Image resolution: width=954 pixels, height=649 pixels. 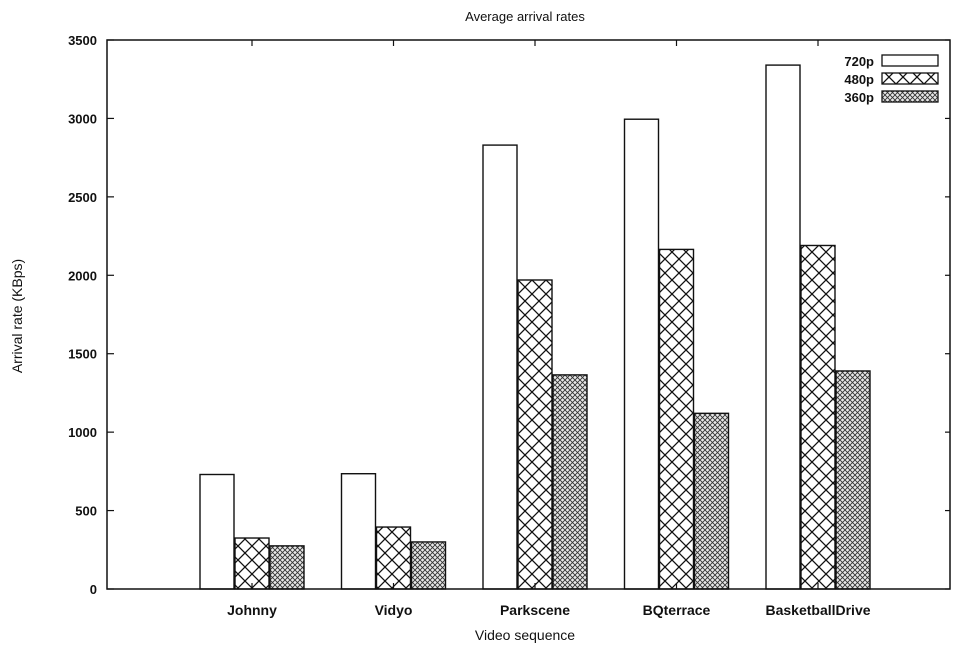 I want to click on y-tick-label: 2500, so click(x=82, y=197).